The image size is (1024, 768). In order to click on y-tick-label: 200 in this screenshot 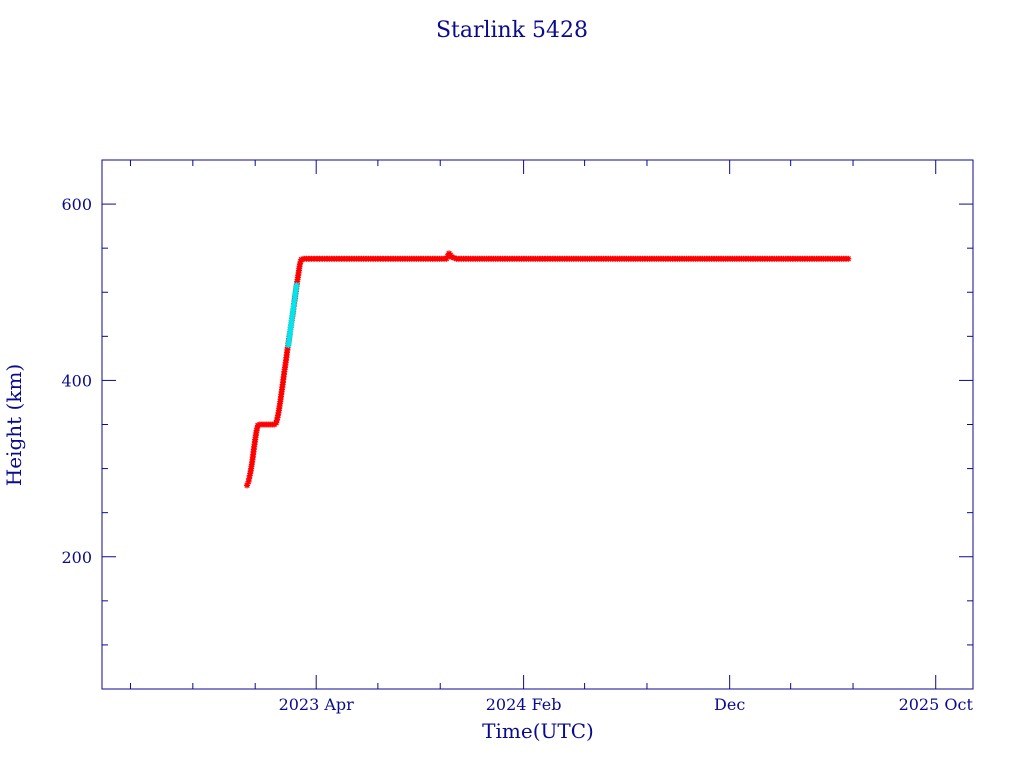, I will do `click(76, 557)`.